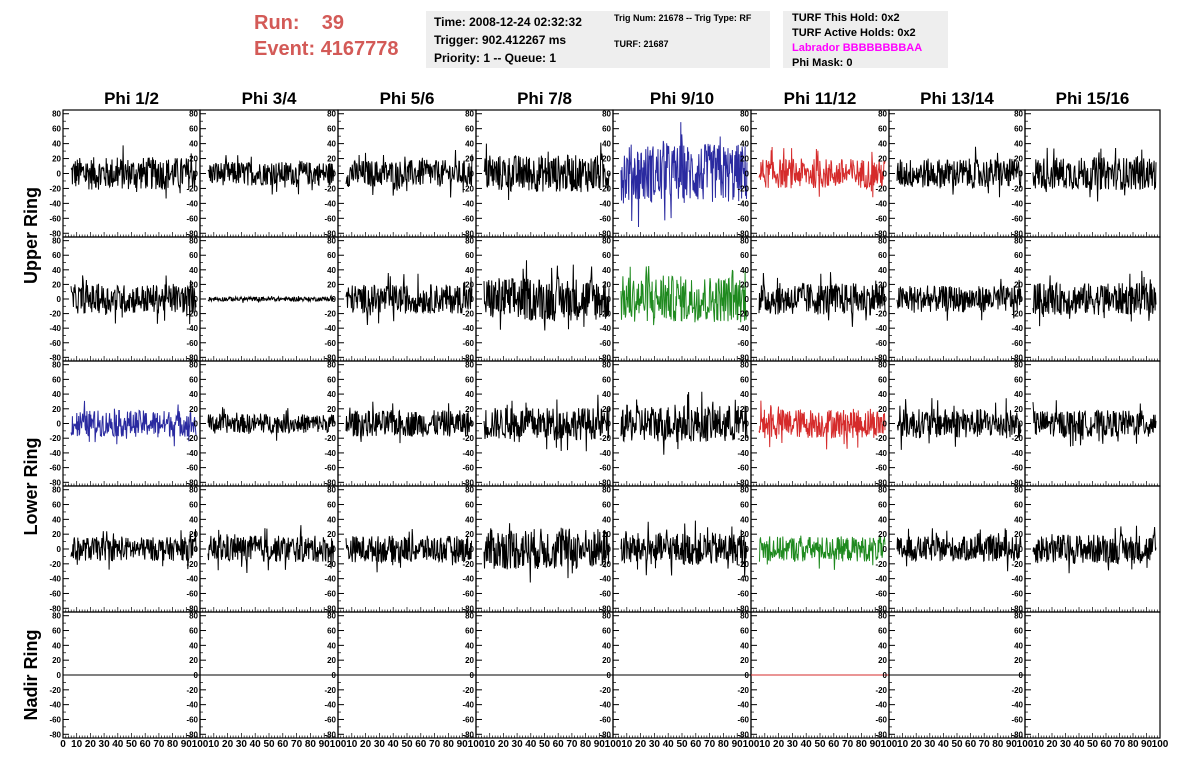  Describe the element at coordinates (269, 744) in the screenshot. I see `x-tick-label: 50` at that location.